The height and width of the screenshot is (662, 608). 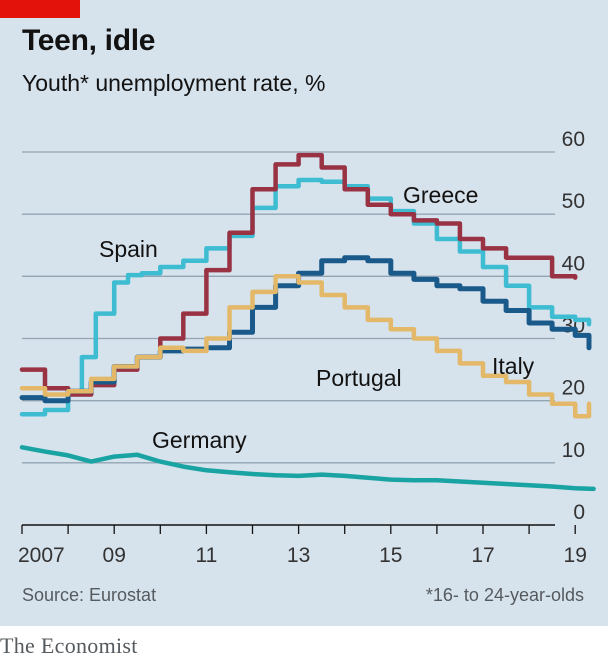 I want to click on x-tick-label: 19, so click(x=575, y=555).